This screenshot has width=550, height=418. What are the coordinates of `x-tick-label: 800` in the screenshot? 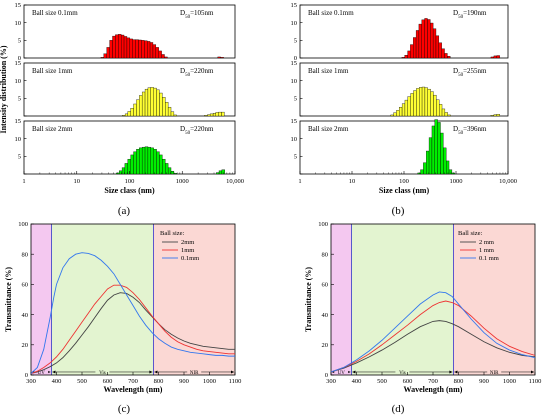 It's located at (159, 381).